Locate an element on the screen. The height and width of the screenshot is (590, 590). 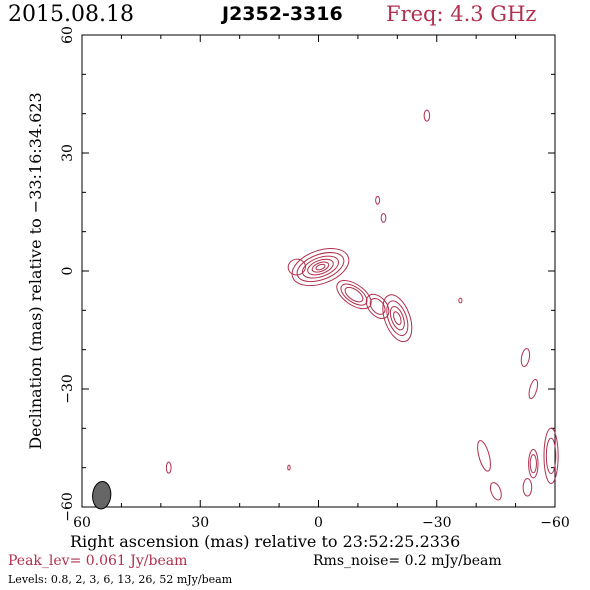
x-tick-label: 30 is located at coordinates (200, 523).